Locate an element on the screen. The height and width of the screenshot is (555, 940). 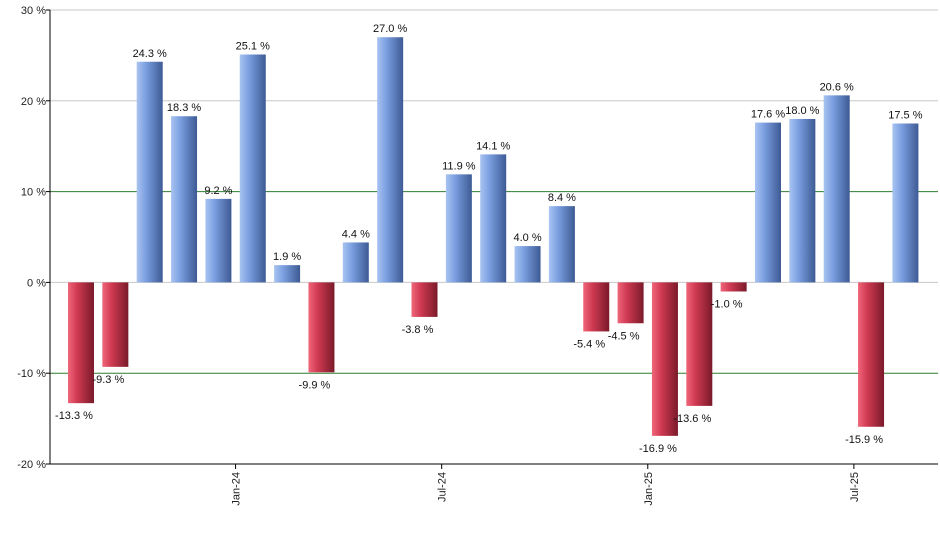
x-tick-label: Jan-24 is located at coordinates (237, 489).